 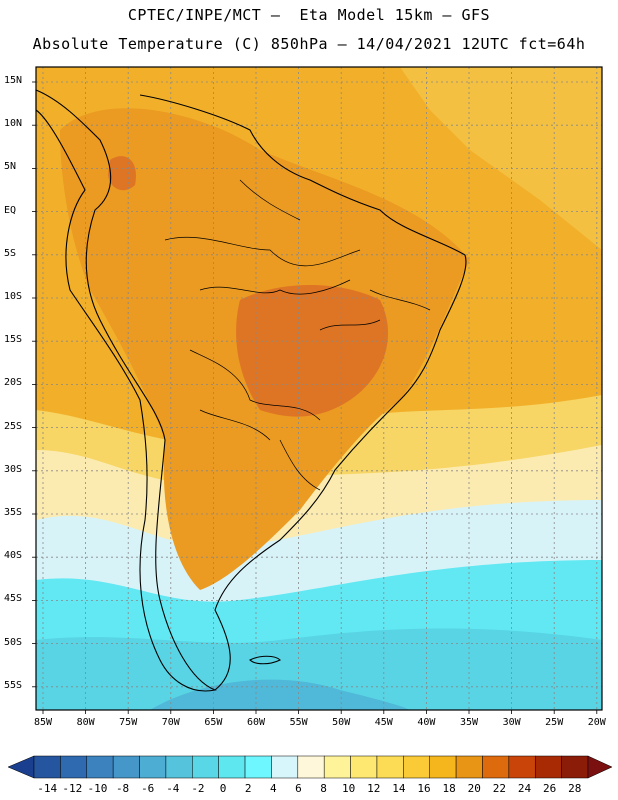 I want to click on lat-label: 45S, so click(x=13, y=599).